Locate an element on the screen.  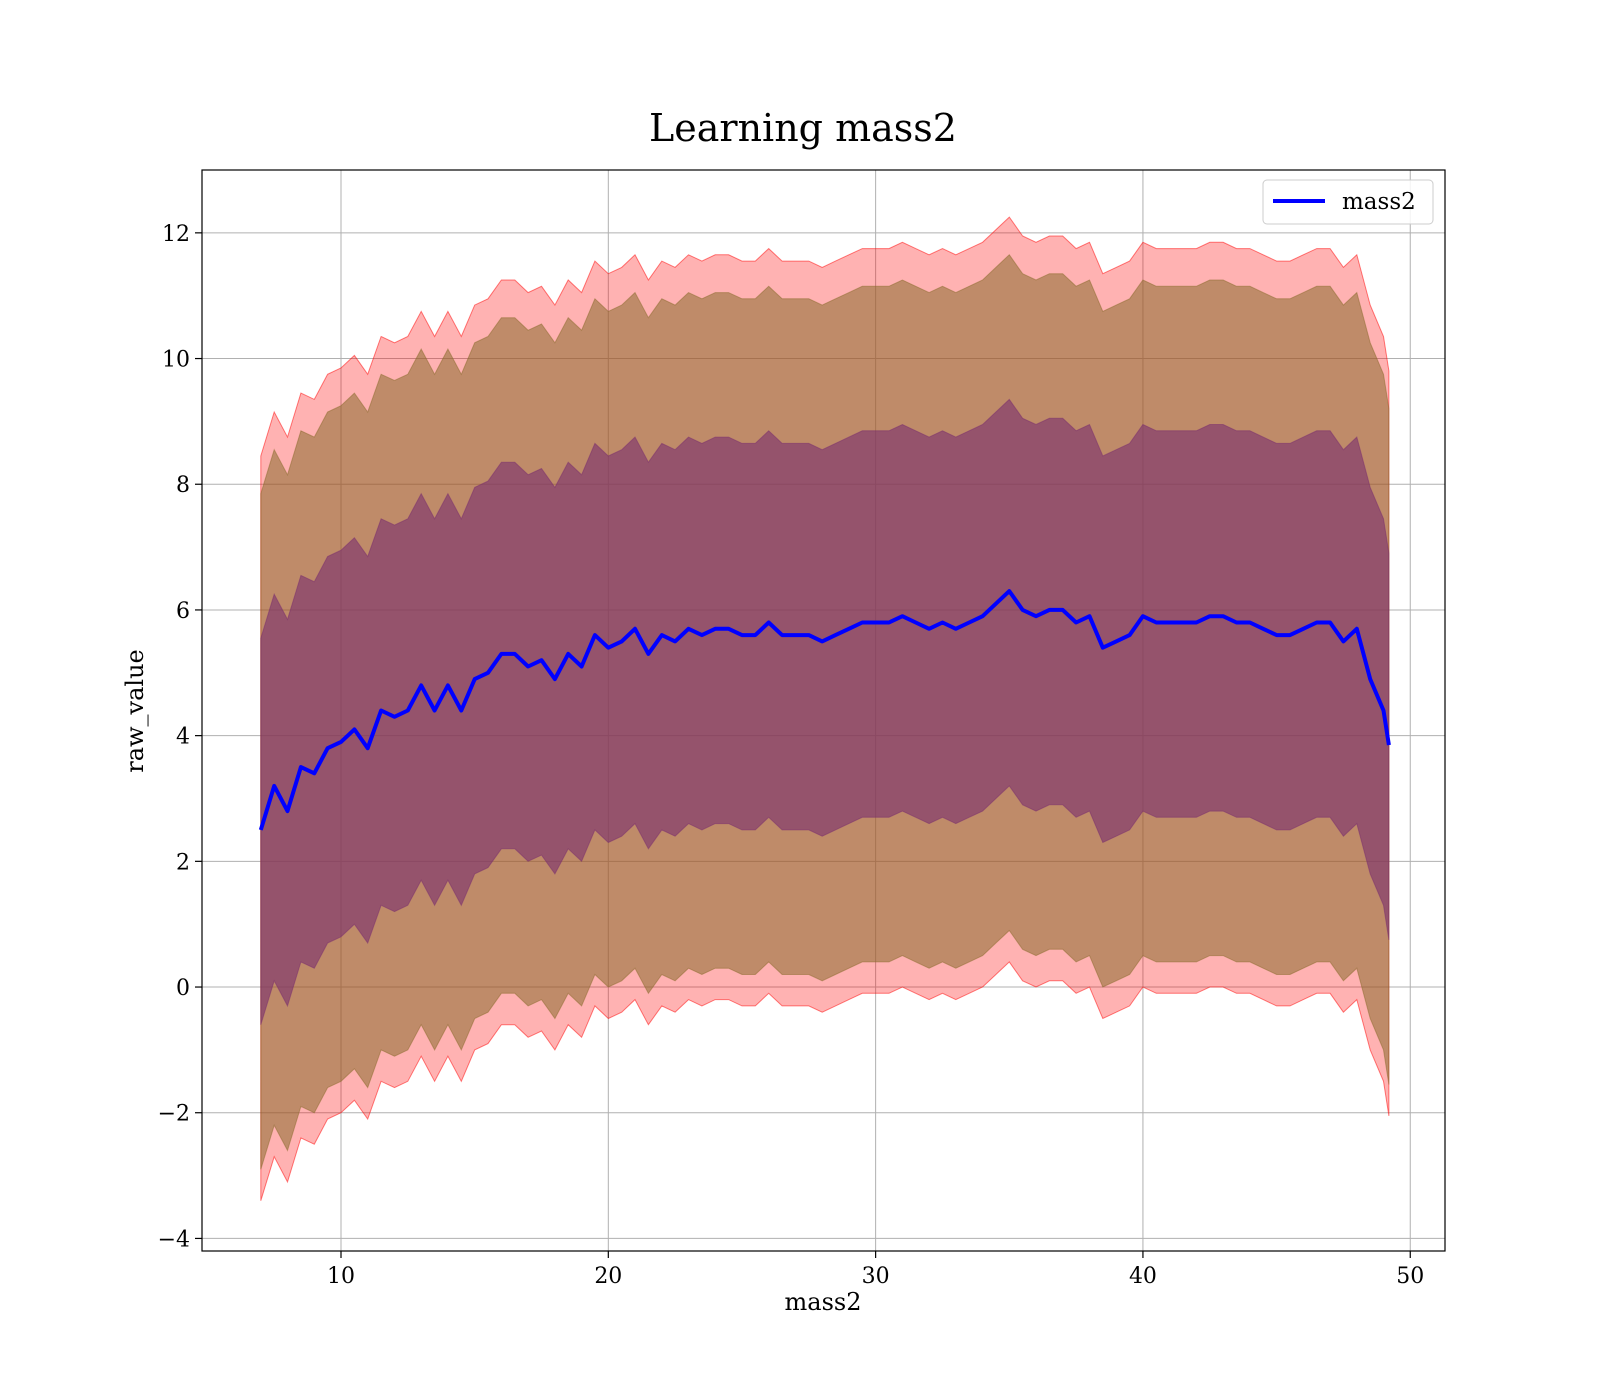
legend-box is located at coordinates (1348, 202).